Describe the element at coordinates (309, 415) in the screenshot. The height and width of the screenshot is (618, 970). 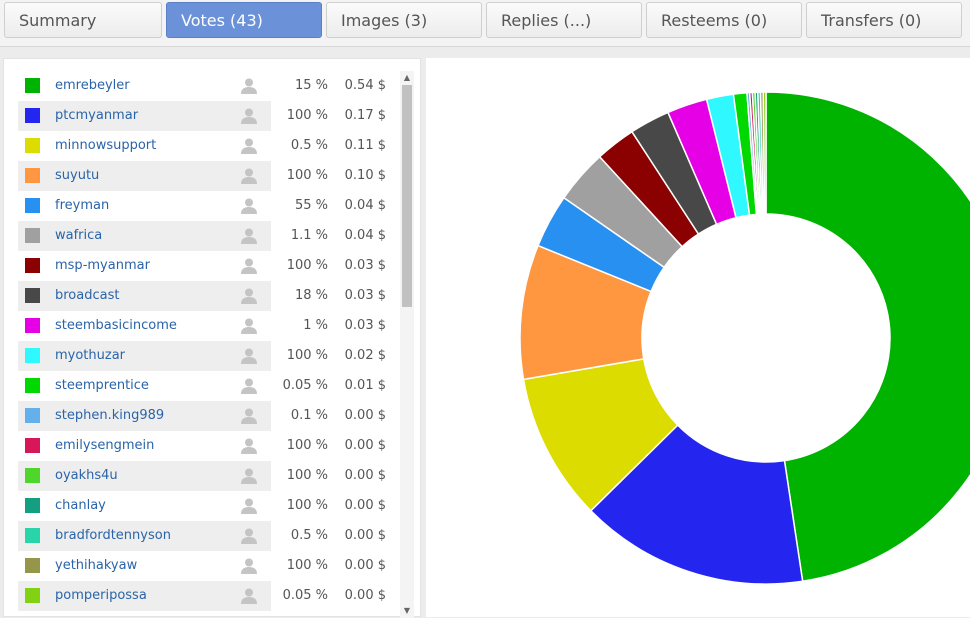
I see `vote-percent: 0.1 %` at that location.